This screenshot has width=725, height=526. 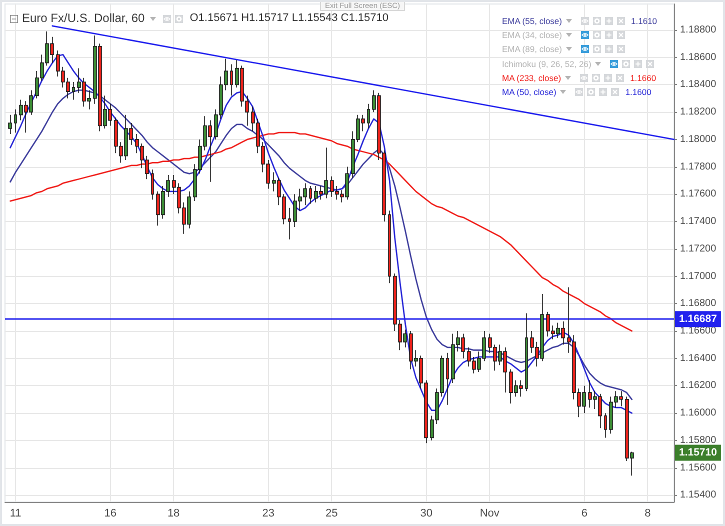 What do you see at coordinates (529, 92) in the screenshot?
I see `text: MA (50, close)` at bounding box center [529, 92].